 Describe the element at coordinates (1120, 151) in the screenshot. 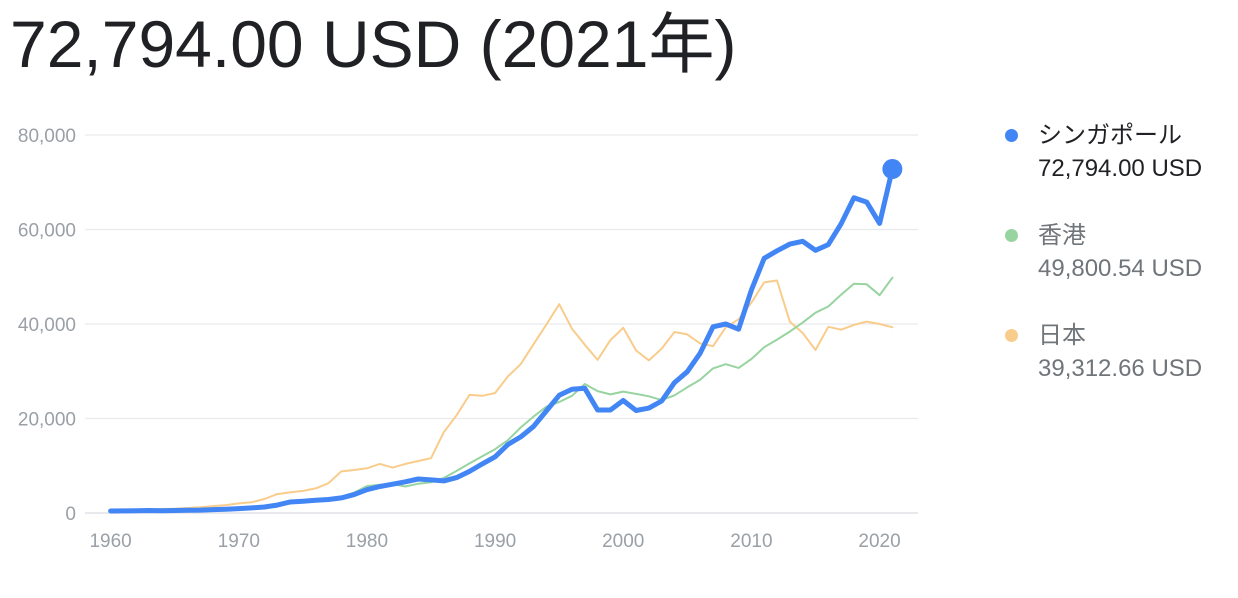

I see `legend-item-singapore: シンガポール 72,794.00 USD` at that location.